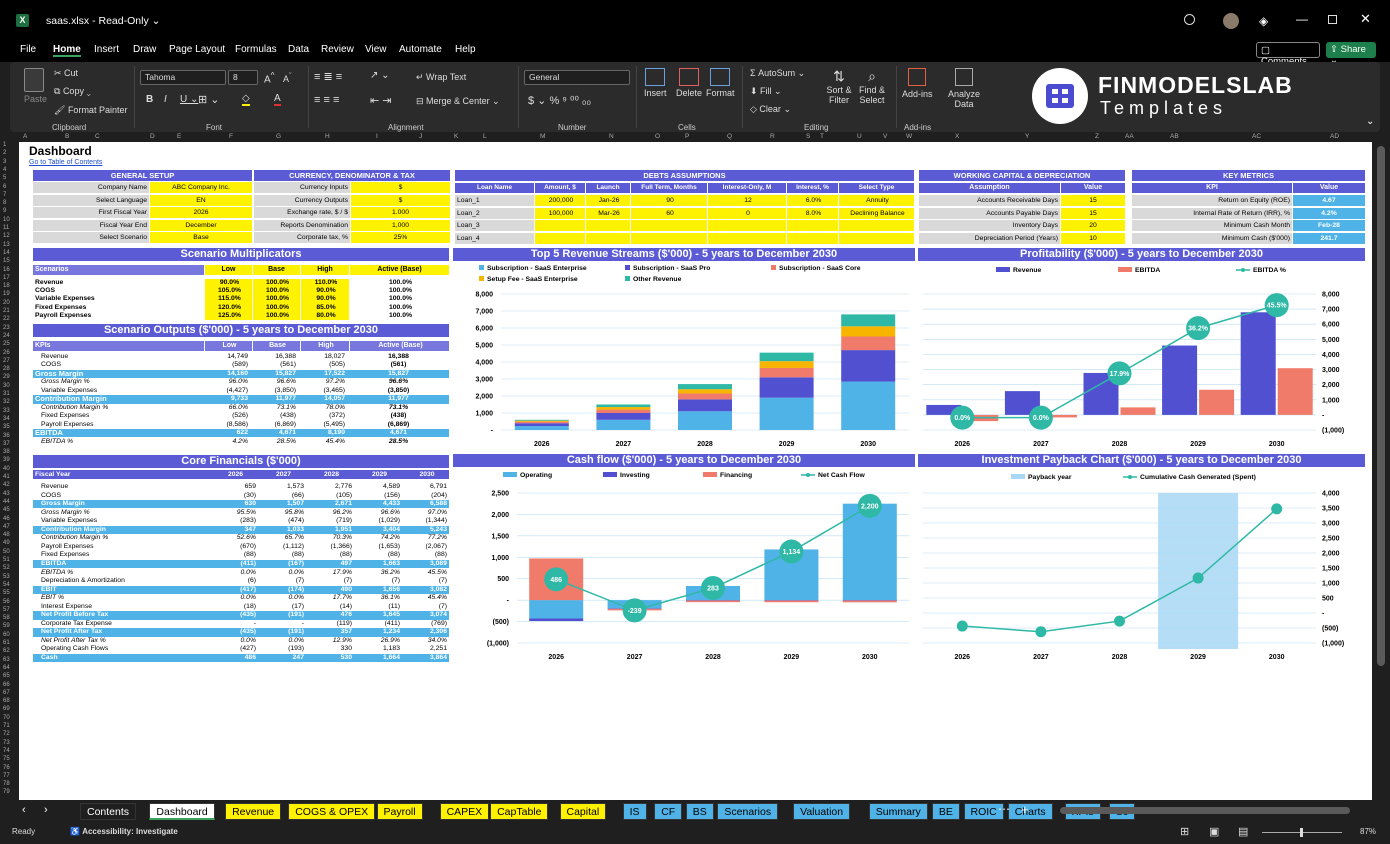 The height and width of the screenshot is (844, 1390). What do you see at coordinates (6, 377) in the screenshot?
I see `row-header: 29` at bounding box center [6, 377].